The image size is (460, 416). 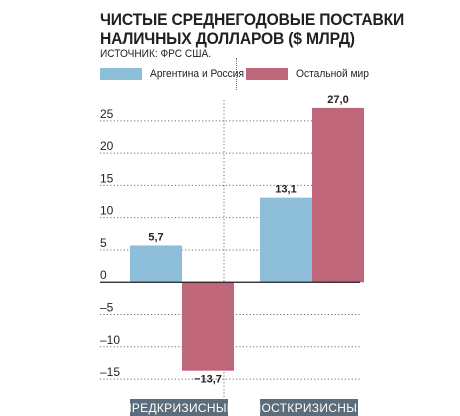 I want to click on y-tick-label: –5, so click(x=107, y=308).